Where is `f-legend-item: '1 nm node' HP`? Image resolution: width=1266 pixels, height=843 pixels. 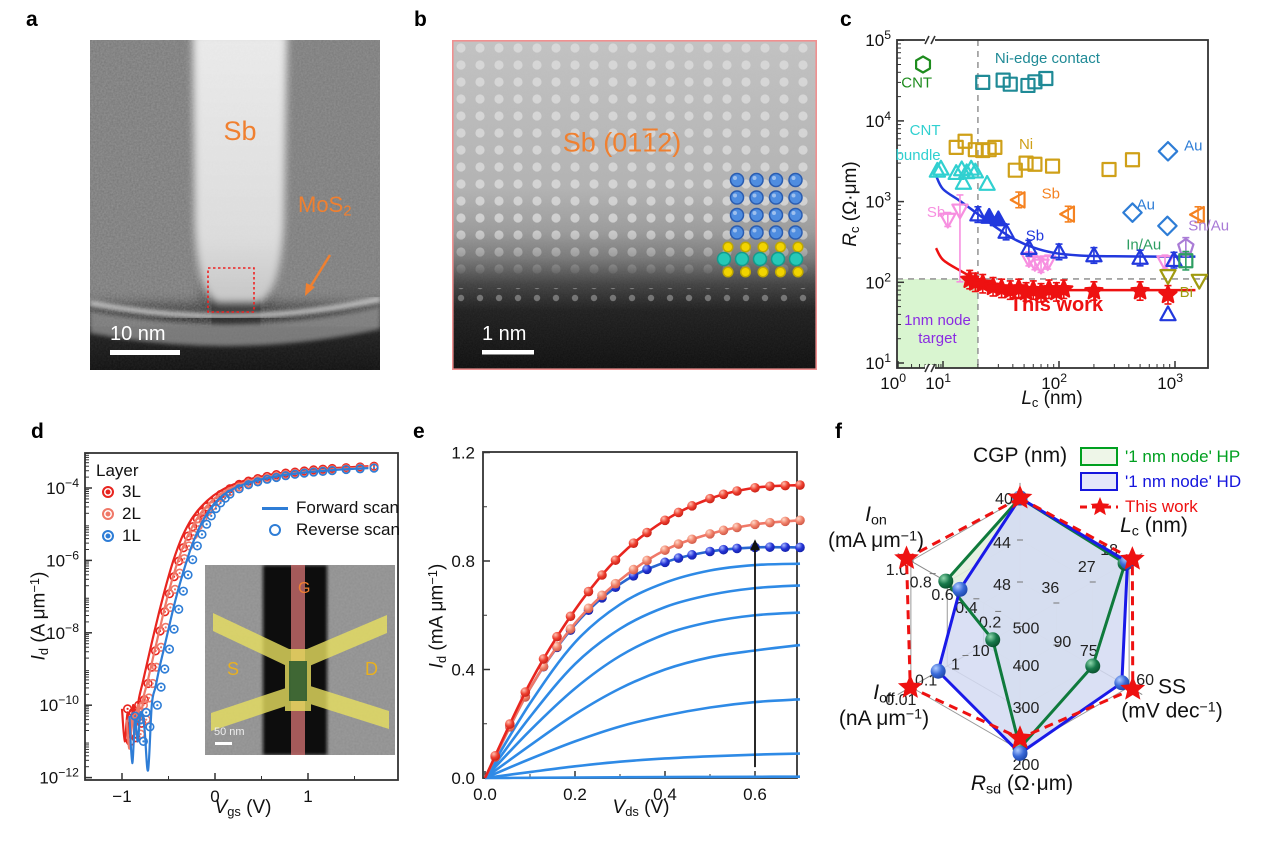
f-legend-item: '1 nm node' HP is located at coordinates (1160, 456).